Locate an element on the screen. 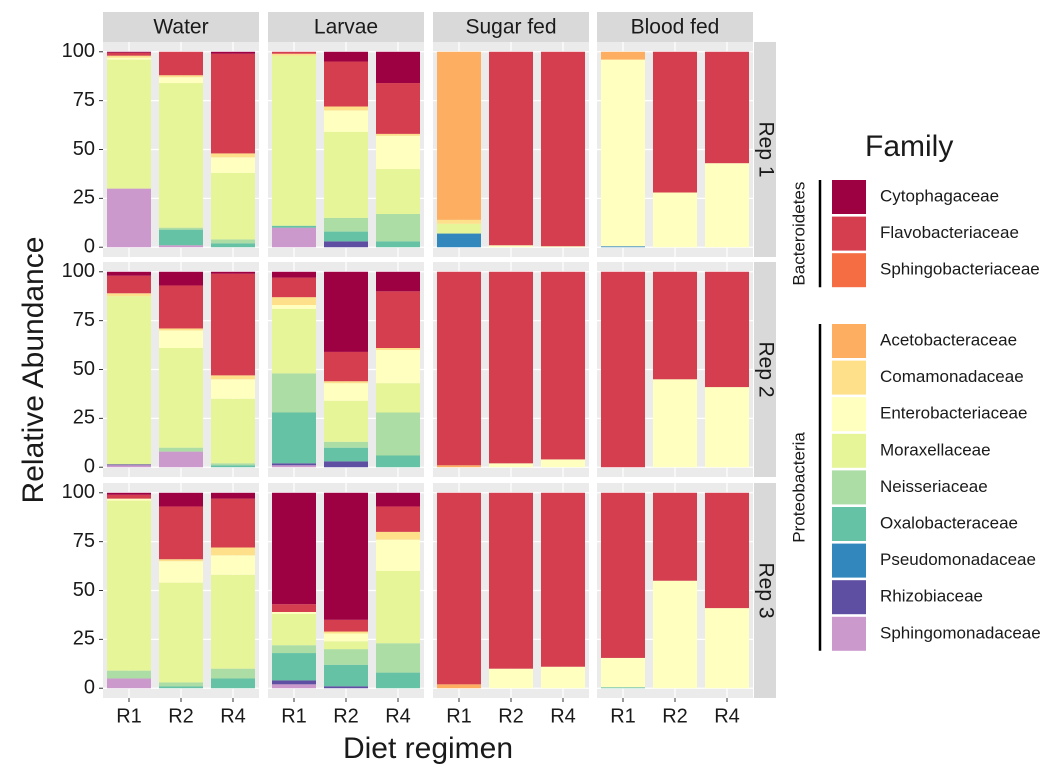 The width and height of the screenshot is (1063, 774). legend-label: Comamonadaceae is located at coordinates (952, 376).